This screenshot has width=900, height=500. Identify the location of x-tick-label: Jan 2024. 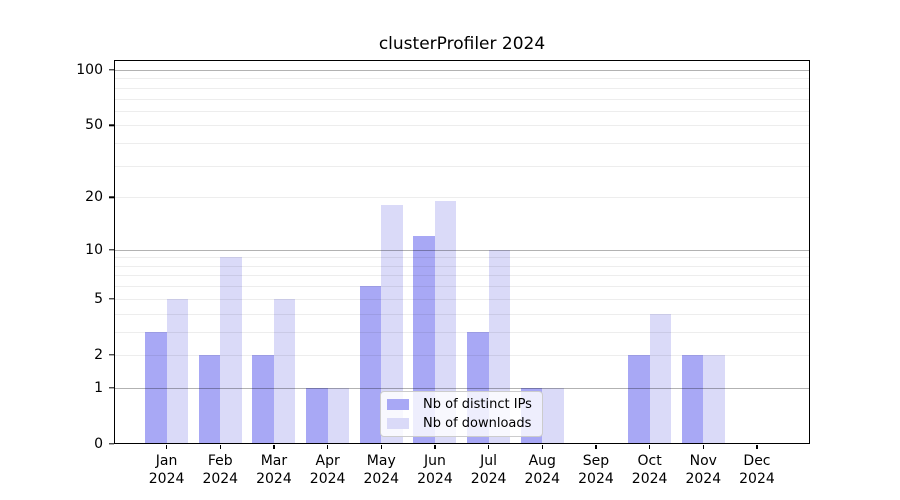
(167, 470).